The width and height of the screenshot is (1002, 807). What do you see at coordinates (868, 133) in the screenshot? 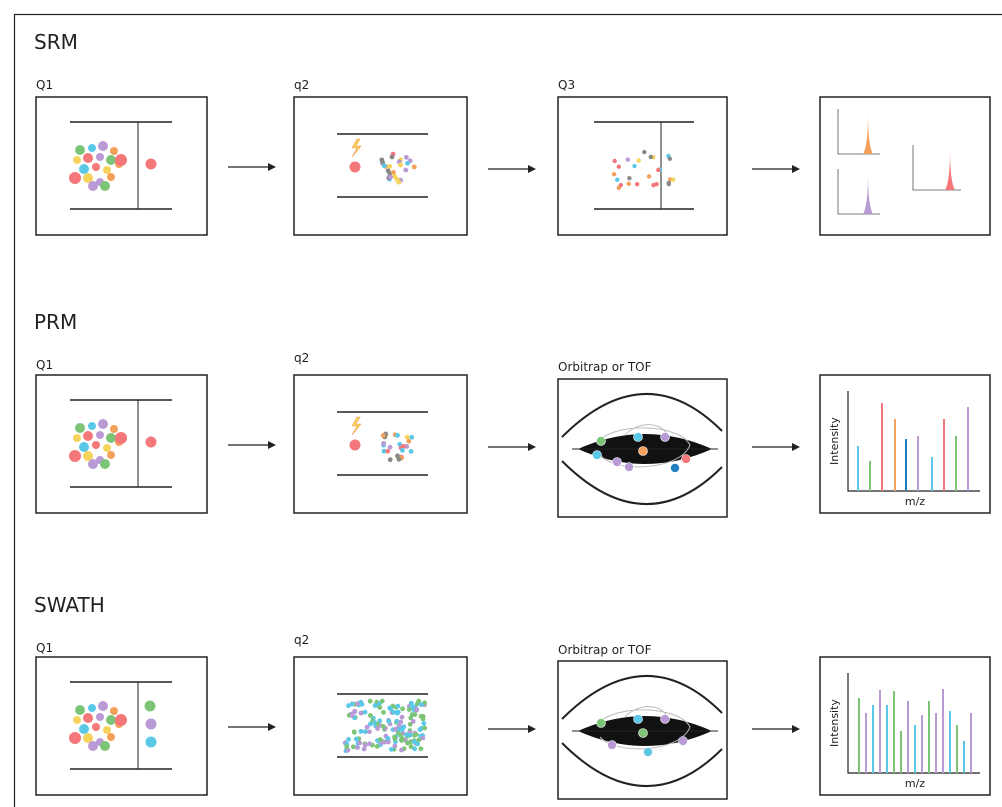
I see `mini-peak` at bounding box center [868, 133].